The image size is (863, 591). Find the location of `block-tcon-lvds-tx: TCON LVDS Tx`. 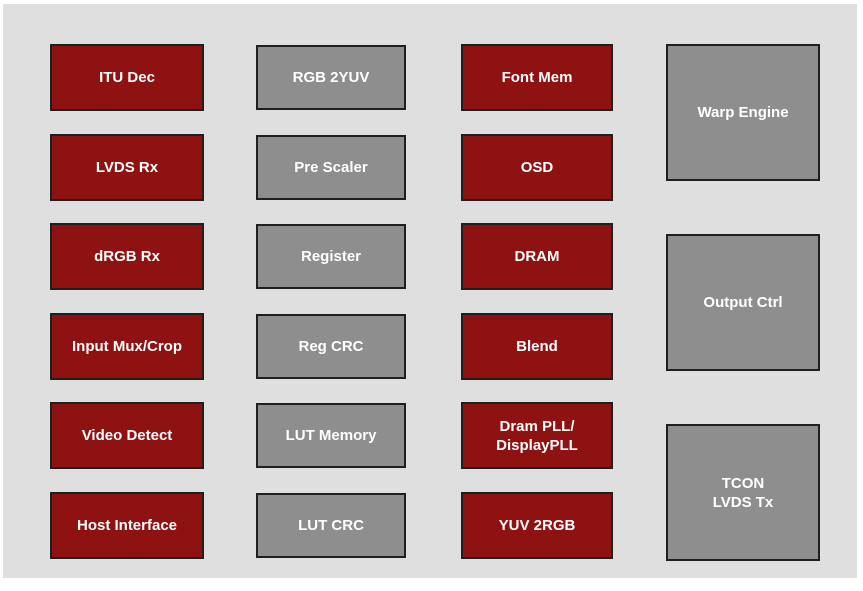

block-tcon-lvds-tx: TCON LVDS Tx is located at coordinates (743, 492).